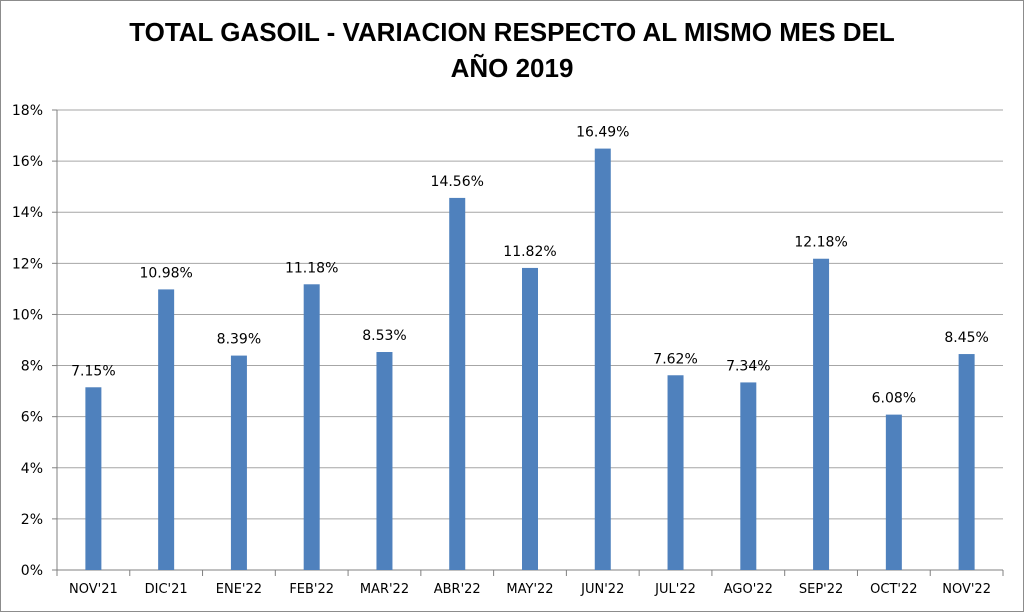  I want to click on x-tick-label: MAY'22, so click(529, 589).